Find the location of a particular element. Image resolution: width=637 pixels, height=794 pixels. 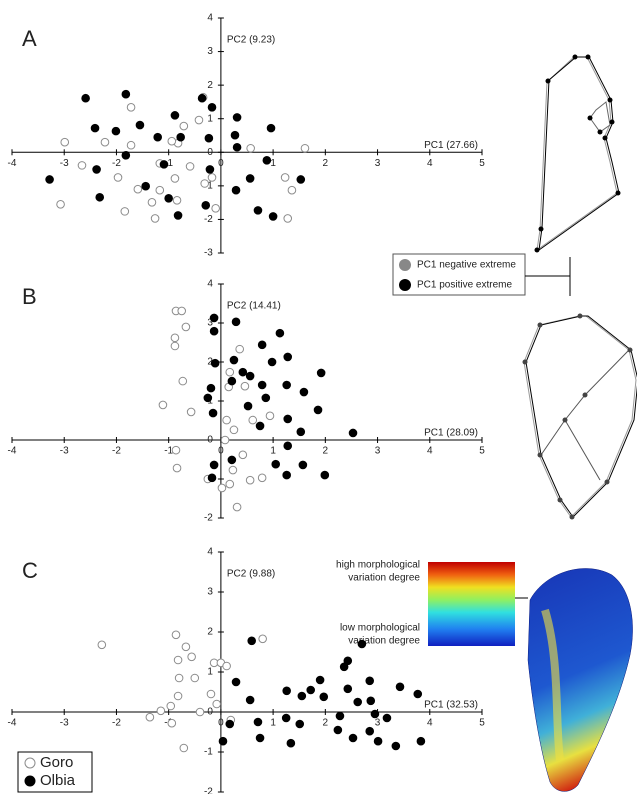

legend-swatch is located at coordinates (30, 781).